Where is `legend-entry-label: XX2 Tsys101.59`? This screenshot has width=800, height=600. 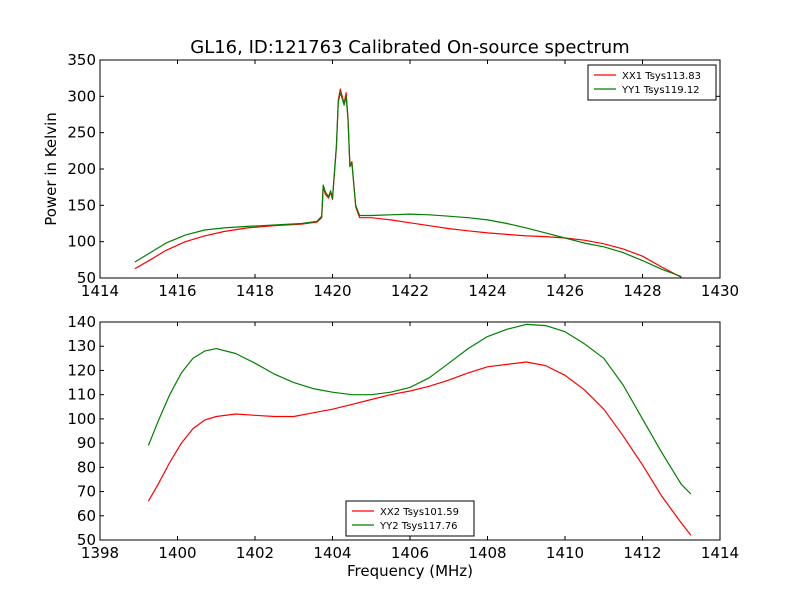 legend-entry-label: XX2 Tsys101.59 is located at coordinates (419, 512).